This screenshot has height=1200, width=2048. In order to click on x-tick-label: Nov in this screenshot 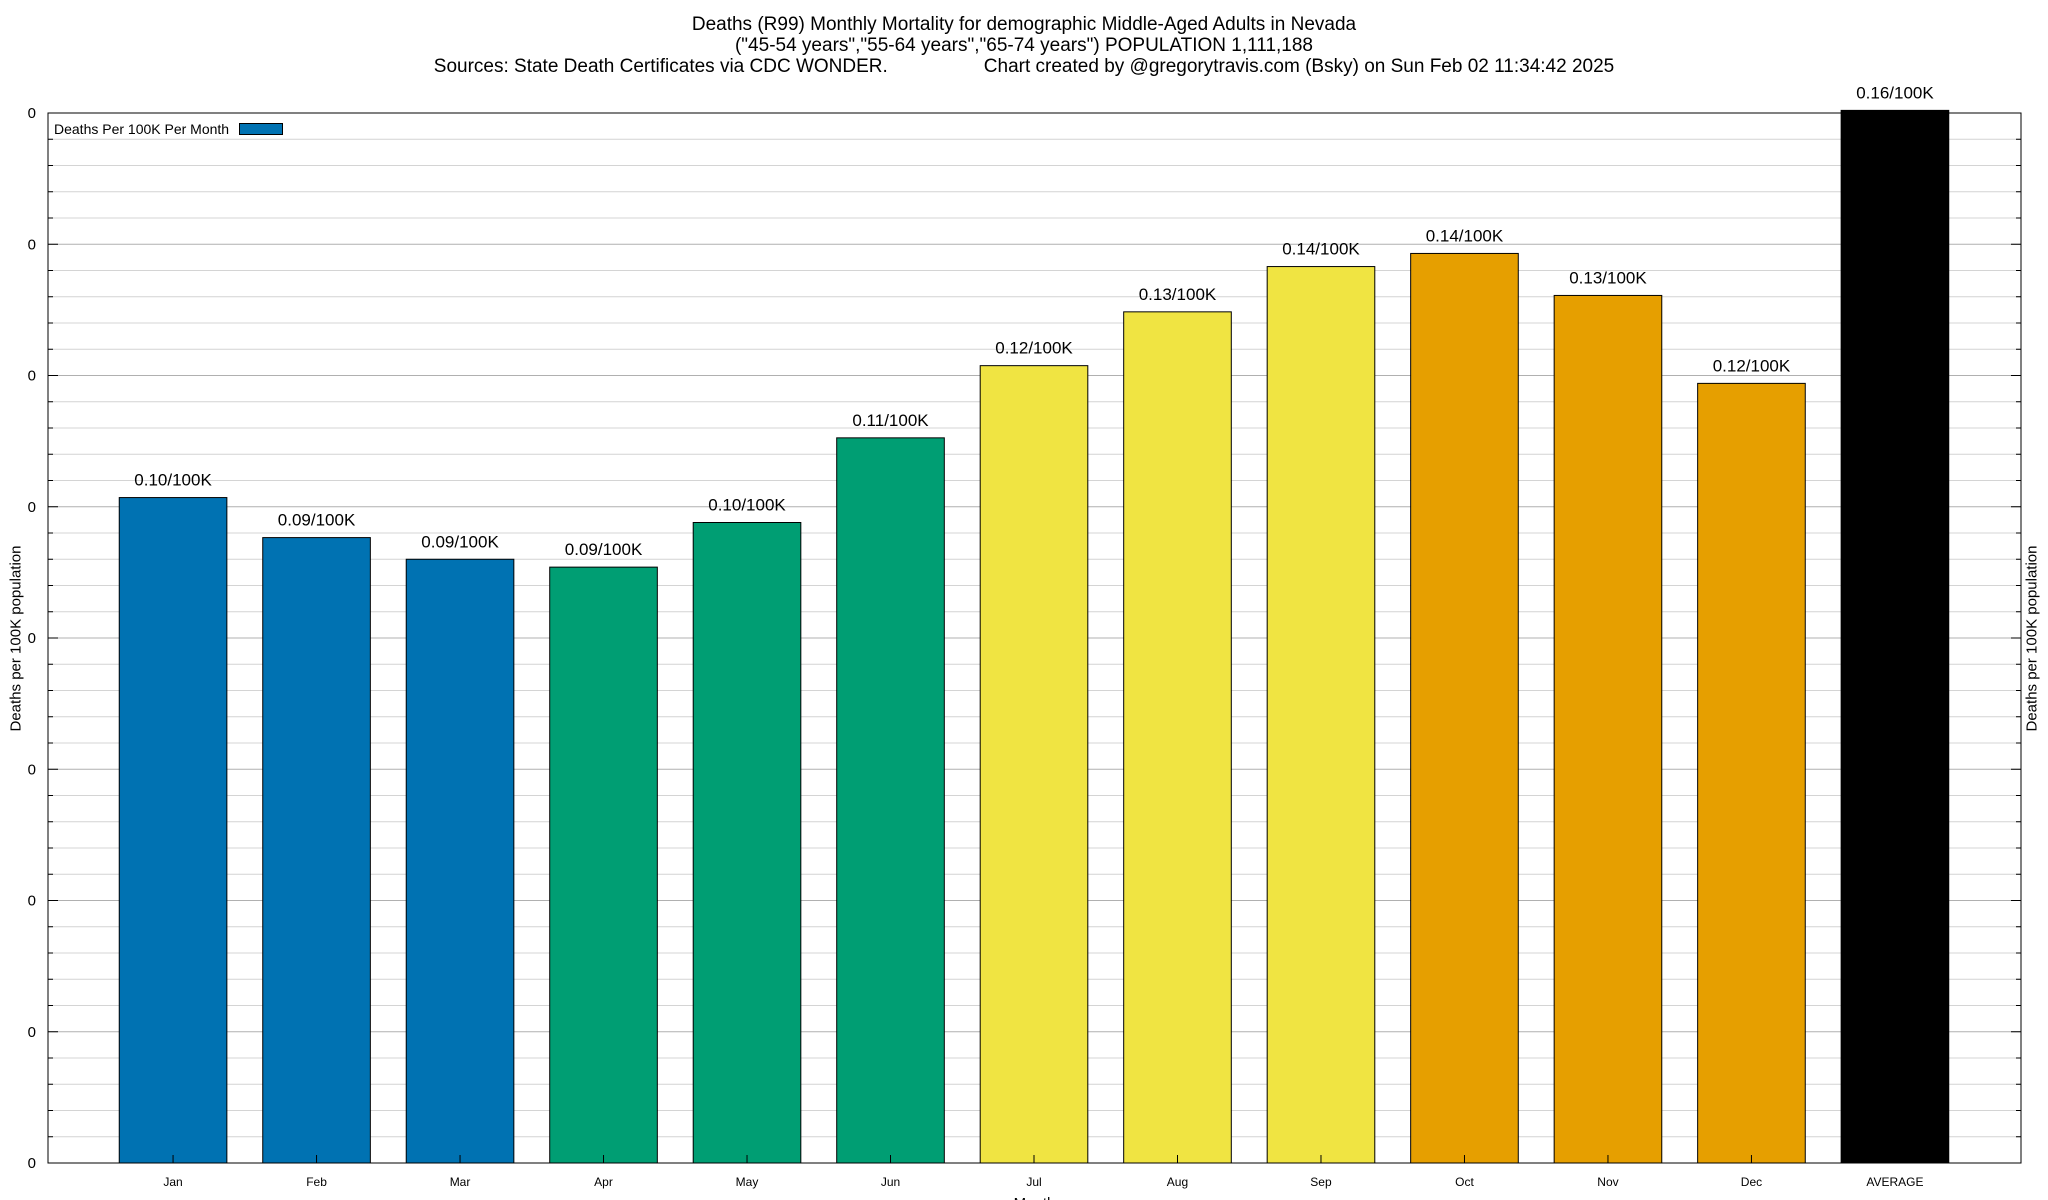, I will do `click(1607, 1182)`.